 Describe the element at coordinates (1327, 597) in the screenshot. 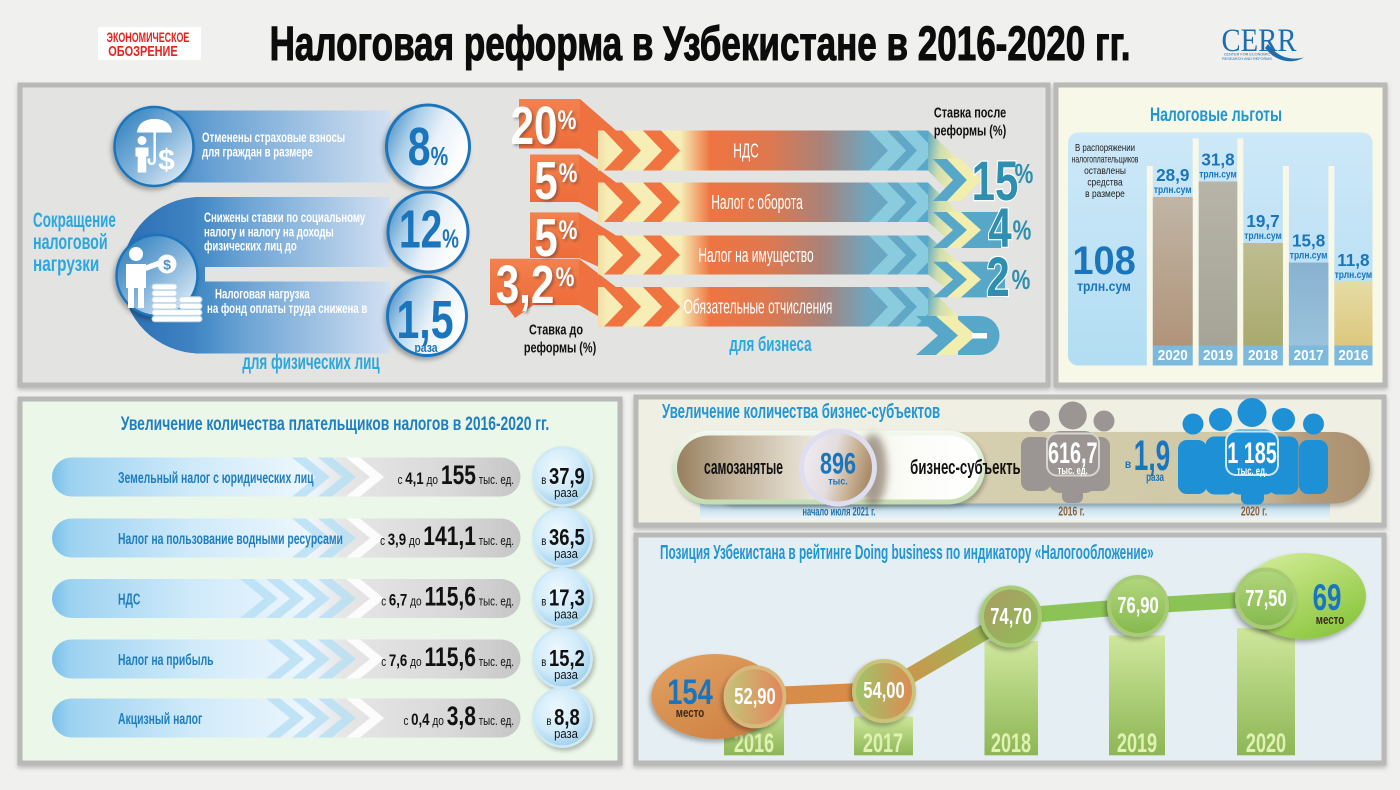

I see `svg-text: 69` at that location.